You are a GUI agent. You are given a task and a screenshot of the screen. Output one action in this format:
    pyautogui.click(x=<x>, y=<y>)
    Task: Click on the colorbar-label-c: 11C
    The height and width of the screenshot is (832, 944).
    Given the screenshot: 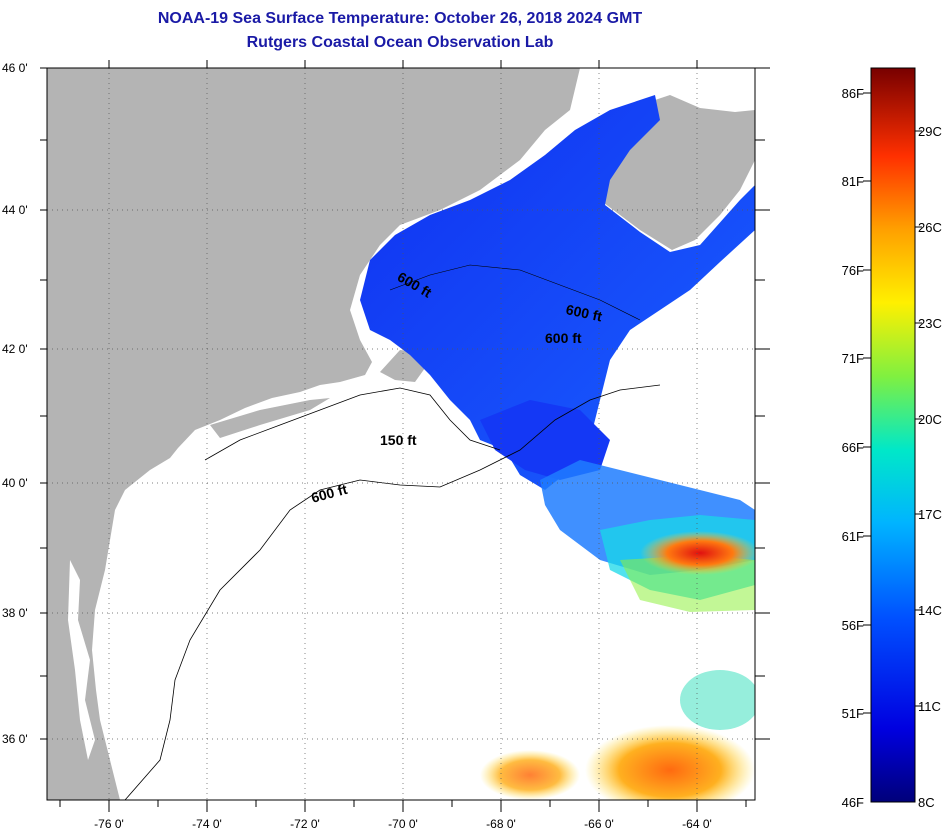 What is the action you would take?
    pyautogui.click(x=929, y=706)
    